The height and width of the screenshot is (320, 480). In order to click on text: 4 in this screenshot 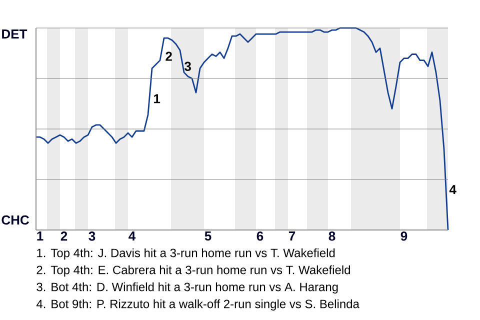, I will do `click(452, 189)`.